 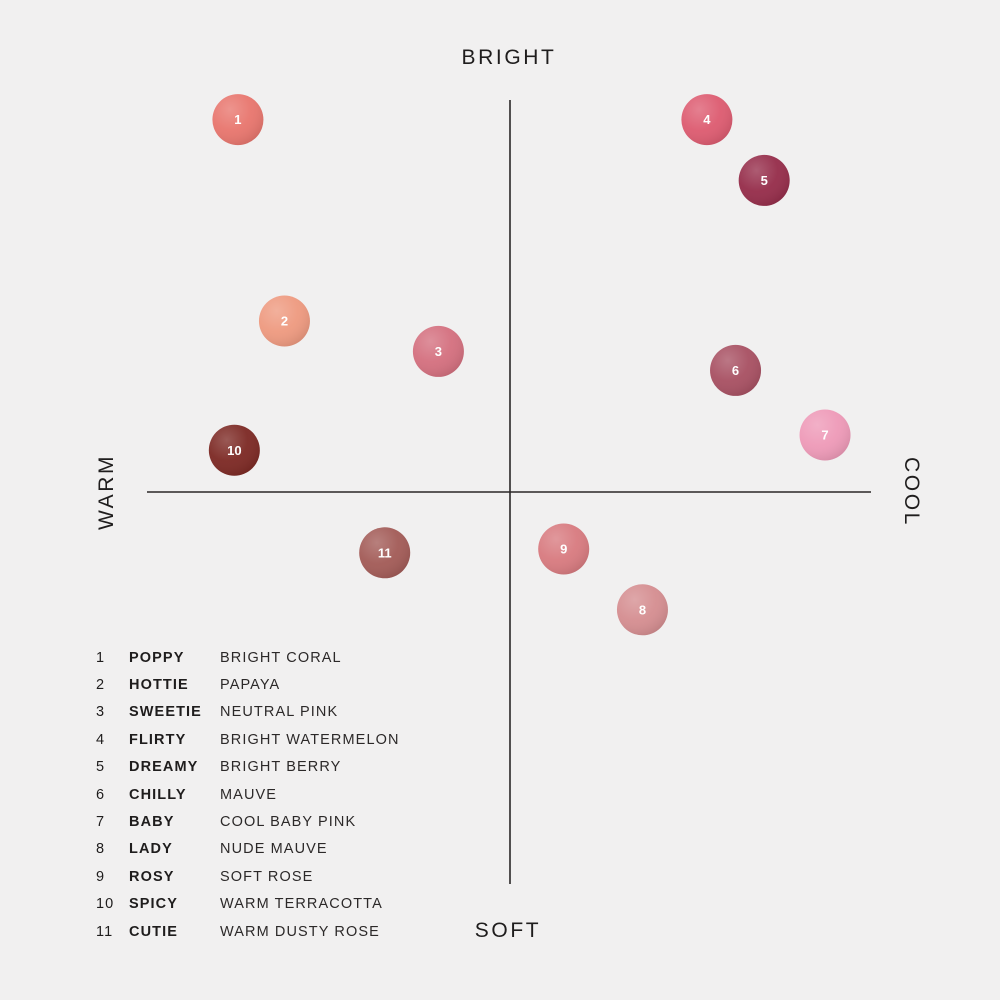 I want to click on legend-row: 11 CUTIE WARM DUSTY ROSE, so click(x=306, y=931).